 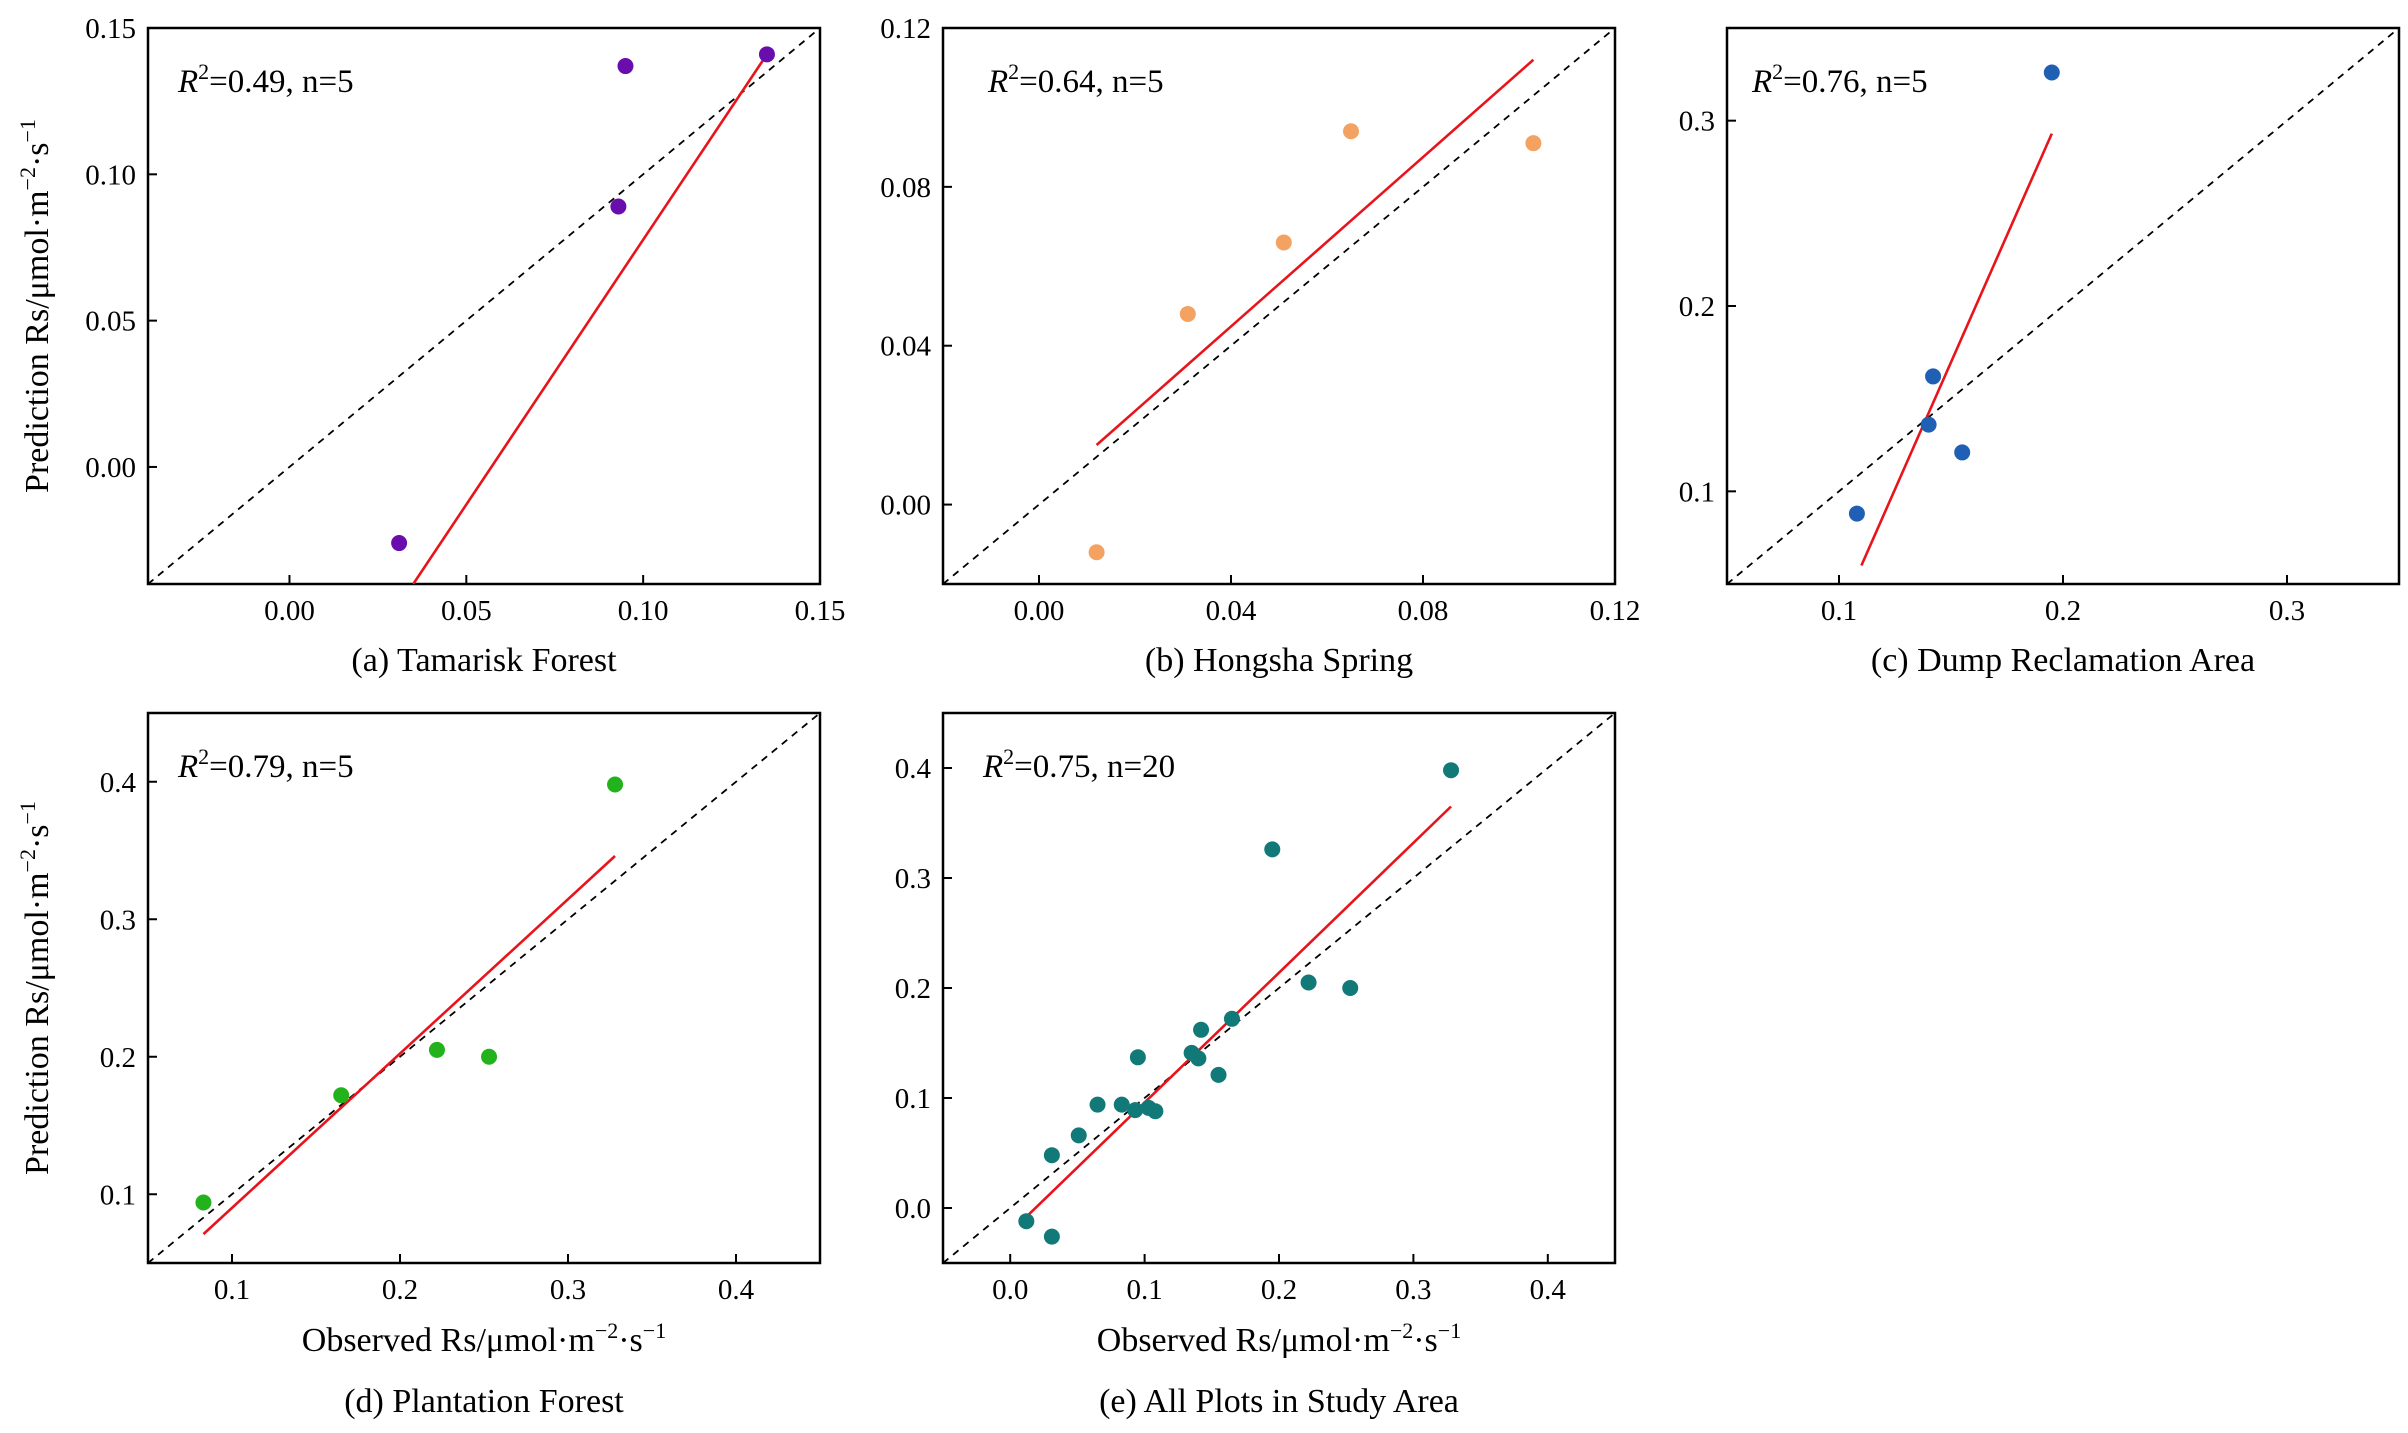 I want to click on ticks-layer: 0.00 0.05 0.10 0.15 0.00 0.05 0.10 0.15, so click(x=465, y=320).